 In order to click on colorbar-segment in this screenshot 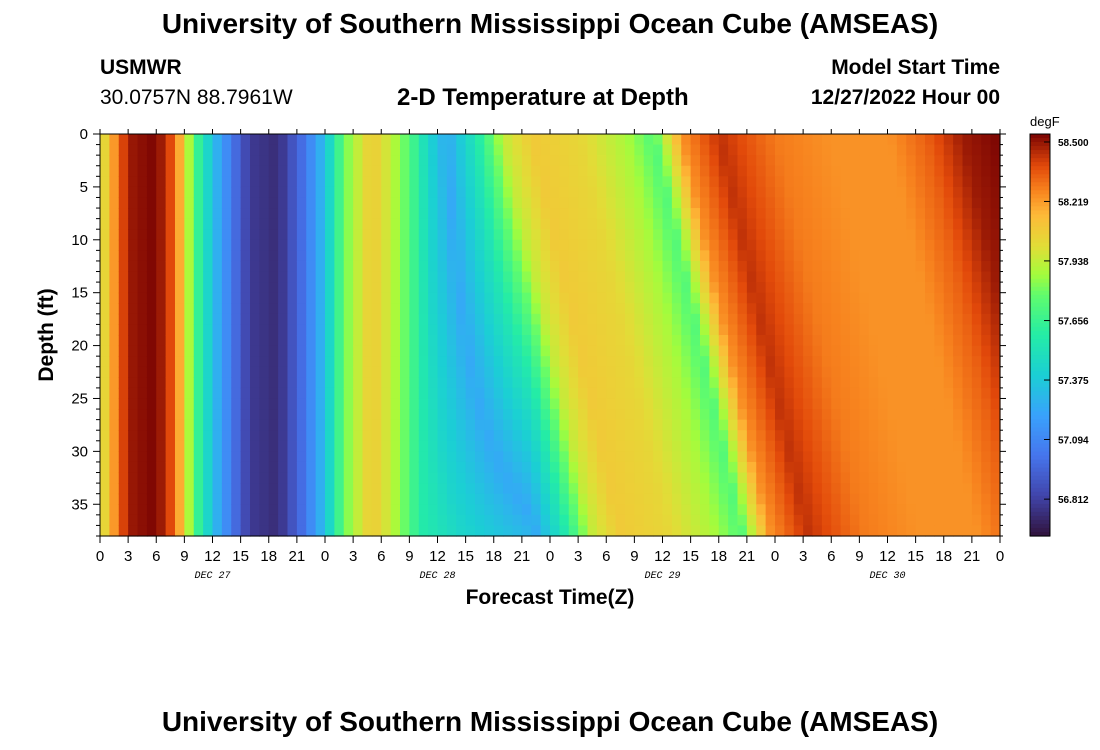, I will do `click(1040, 249)`.